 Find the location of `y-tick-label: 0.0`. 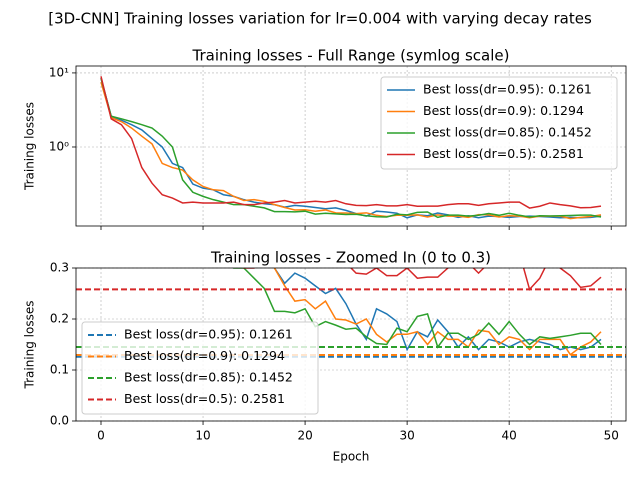

y-tick-label: 0.0 is located at coordinates (59, 421).